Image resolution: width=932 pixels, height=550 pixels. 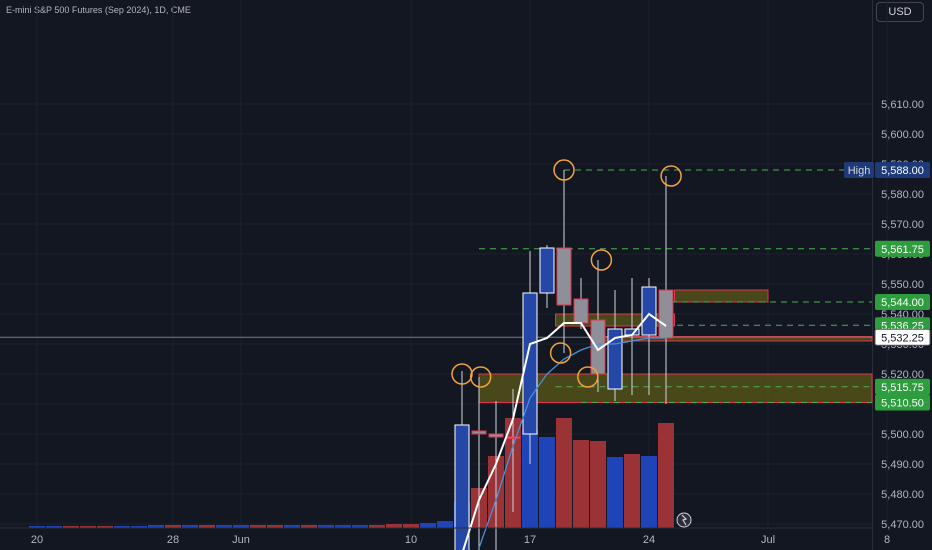 I want to click on y-tick-label: 5,490.00, so click(x=902, y=465).